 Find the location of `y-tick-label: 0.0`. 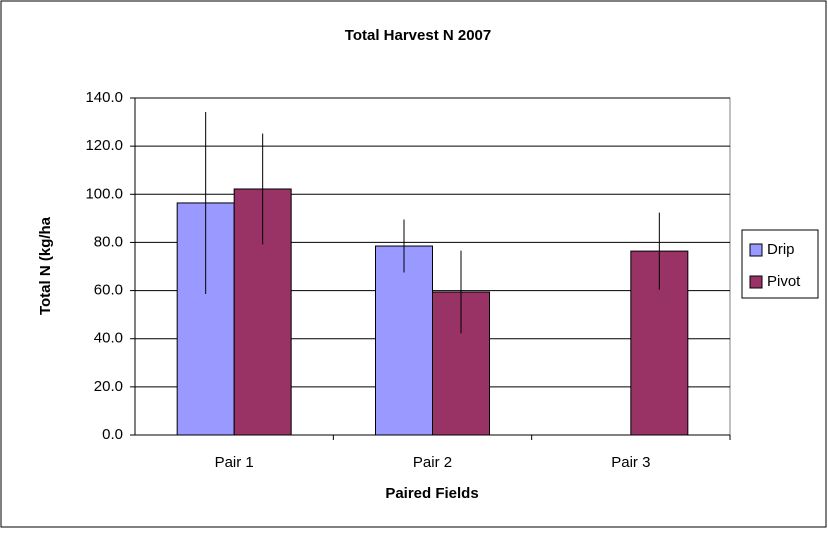

y-tick-label: 0.0 is located at coordinates (112, 434).